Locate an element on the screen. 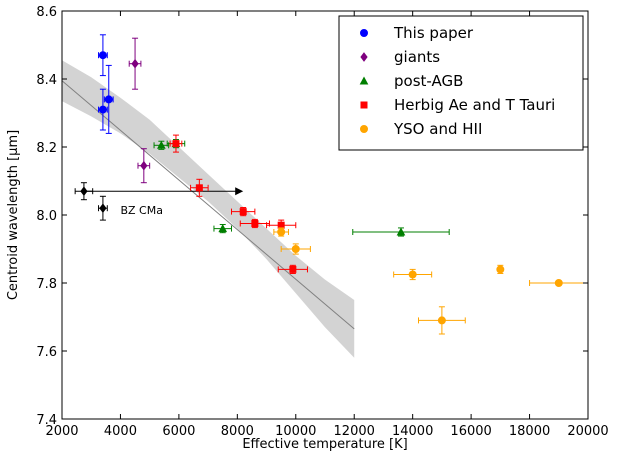  annotation-bz-cma: BZ CMa is located at coordinates (141, 210).